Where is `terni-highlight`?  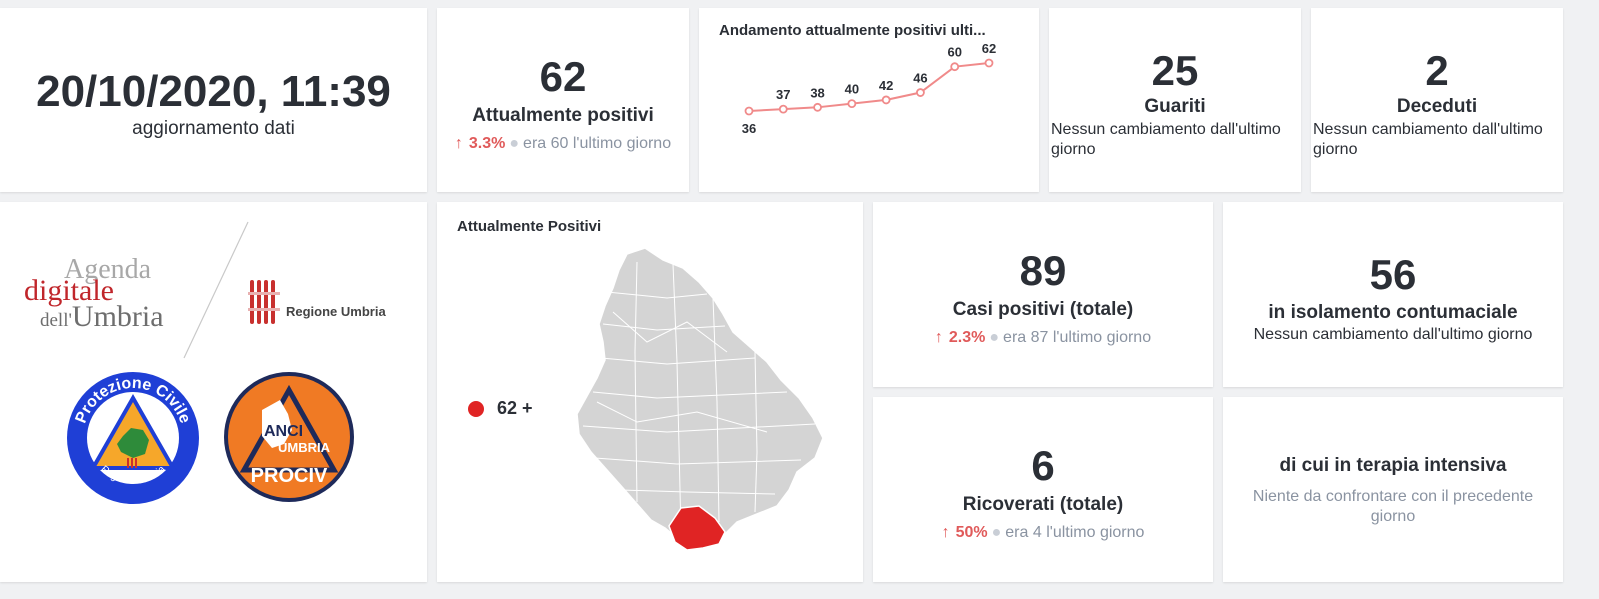
terni-highlight is located at coordinates (697, 528).